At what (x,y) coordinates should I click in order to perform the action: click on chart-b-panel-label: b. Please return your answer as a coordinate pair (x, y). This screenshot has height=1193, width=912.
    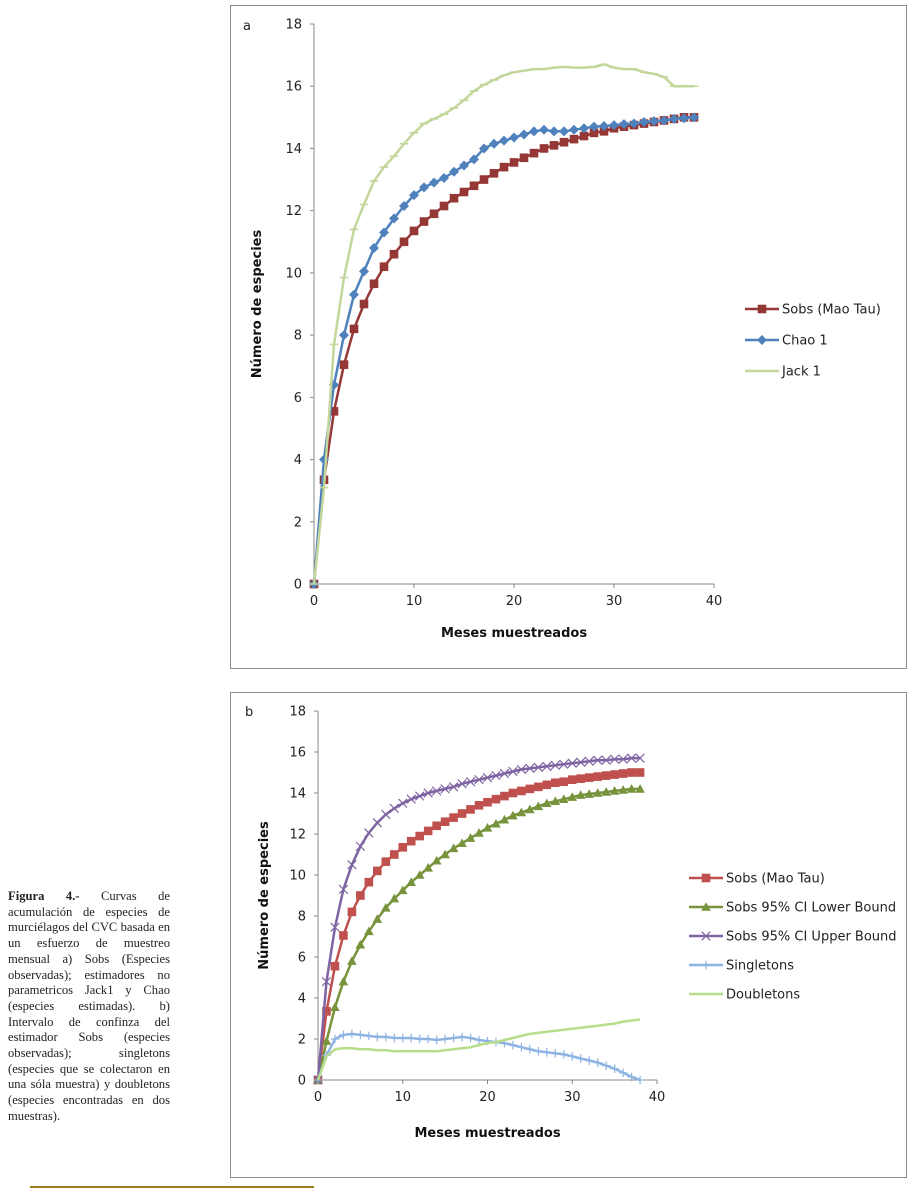
    Looking at the image, I should click on (249, 712).